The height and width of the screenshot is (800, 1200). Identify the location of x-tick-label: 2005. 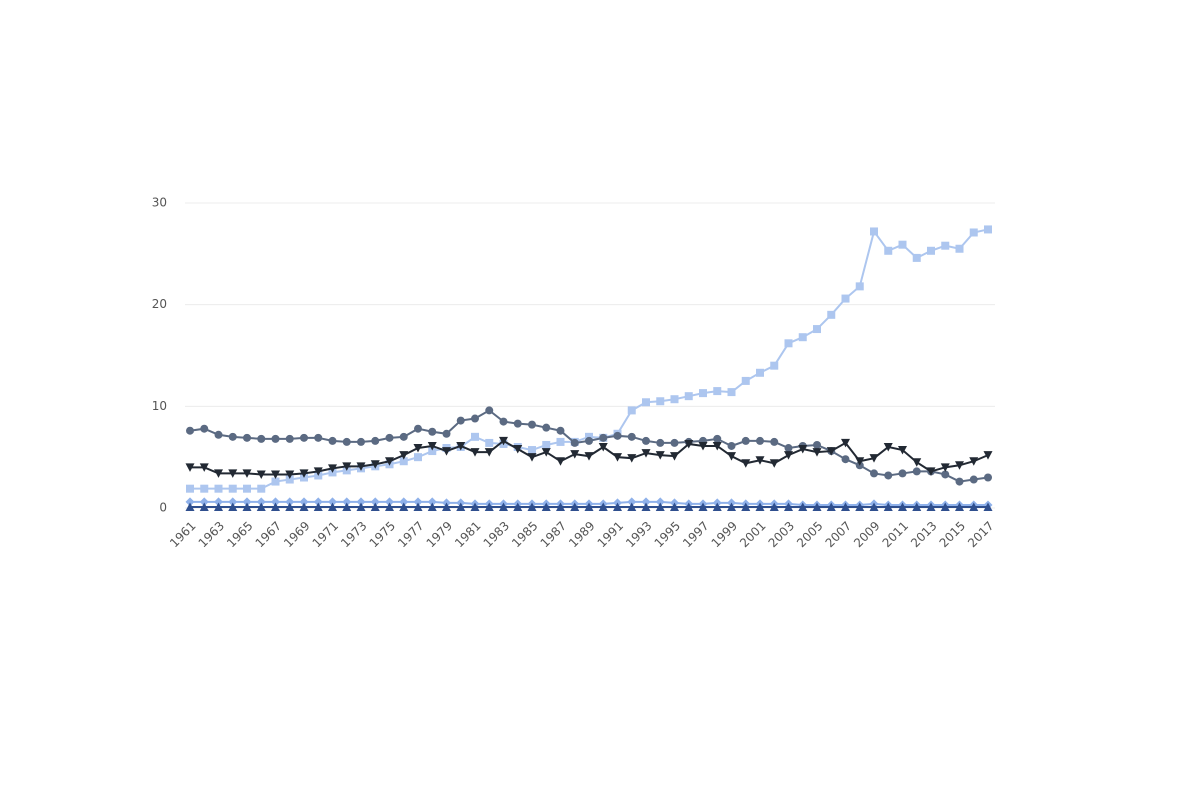
(809, 534).